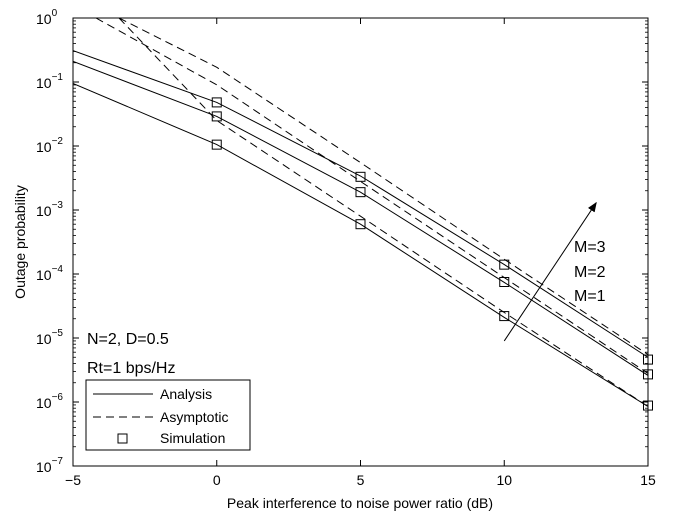 This screenshot has height=516, width=677. I want to click on y-tick-label: 10⁰, so click(47, 17).